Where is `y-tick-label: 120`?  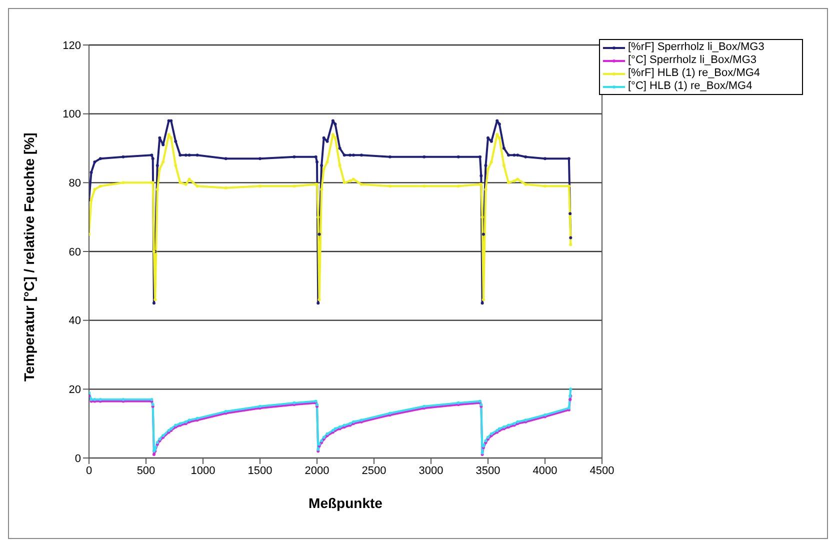 y-tick-label: 120 is located at coordinates (71, 46).